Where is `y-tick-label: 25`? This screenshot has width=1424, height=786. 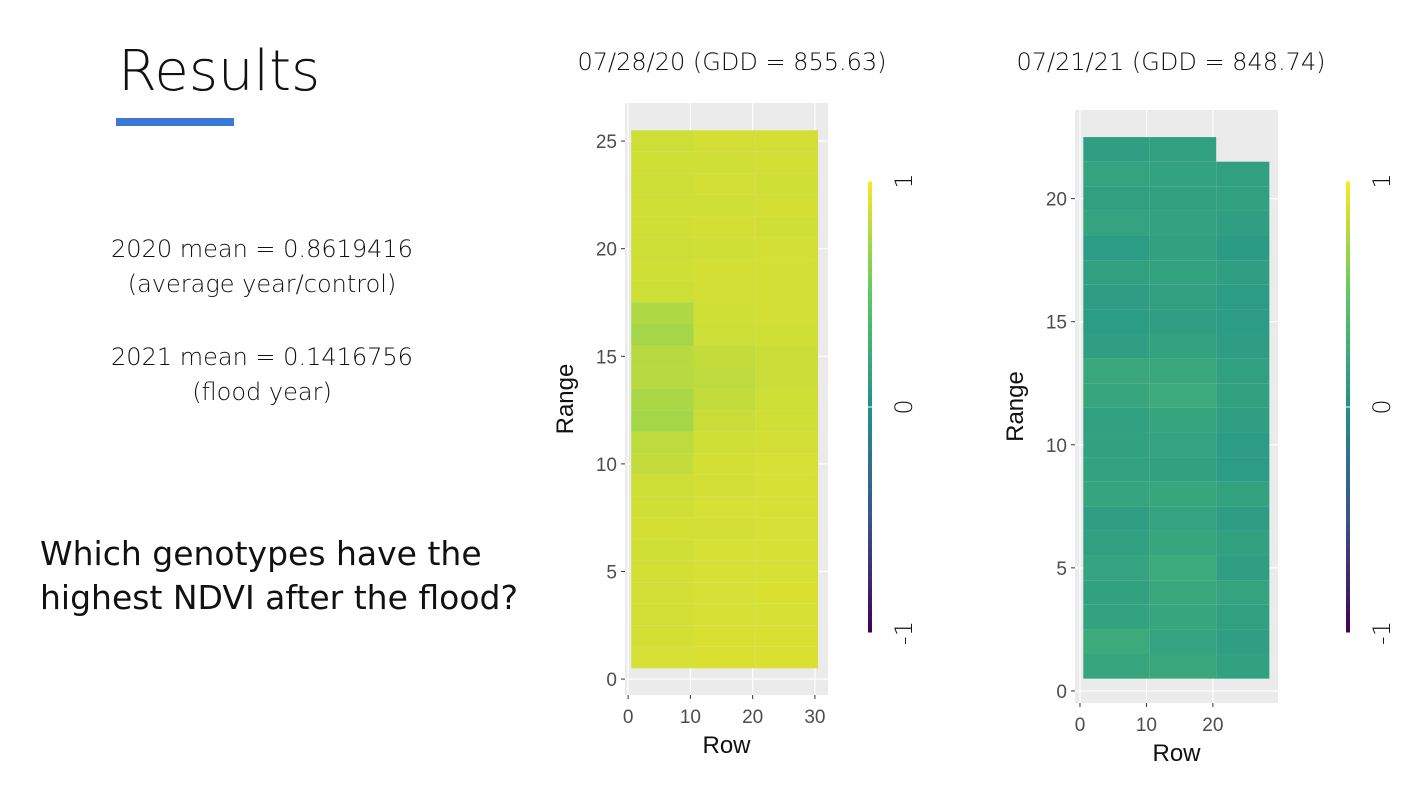 y-tick-label: 25 is located at coordinates (606, 142).